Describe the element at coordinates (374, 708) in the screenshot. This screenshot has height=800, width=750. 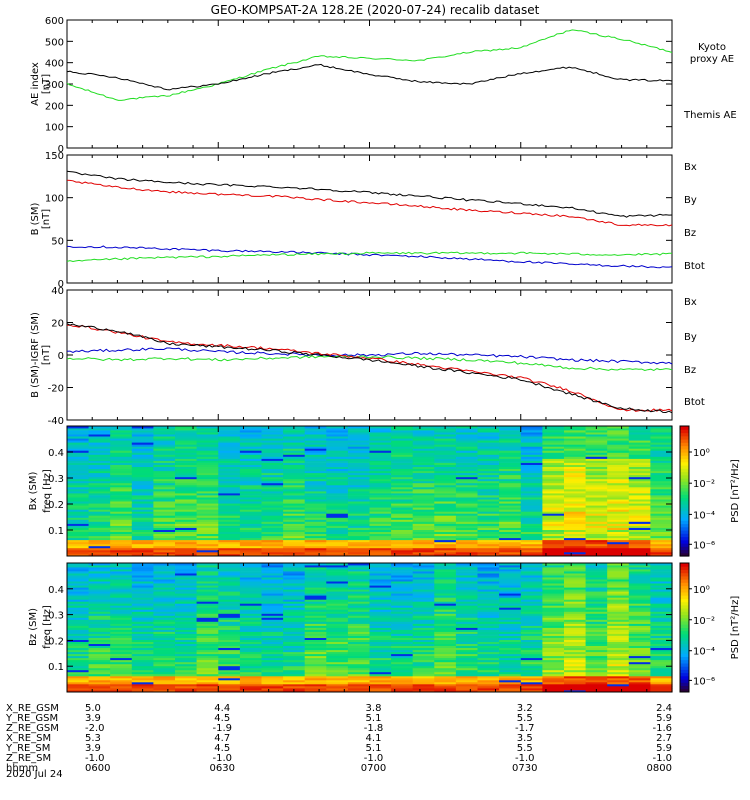
I see `orbit-cell: 3.8` at that location.